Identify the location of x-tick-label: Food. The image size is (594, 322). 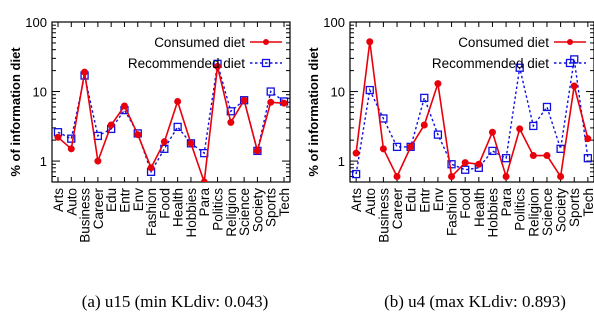
(164, 203).